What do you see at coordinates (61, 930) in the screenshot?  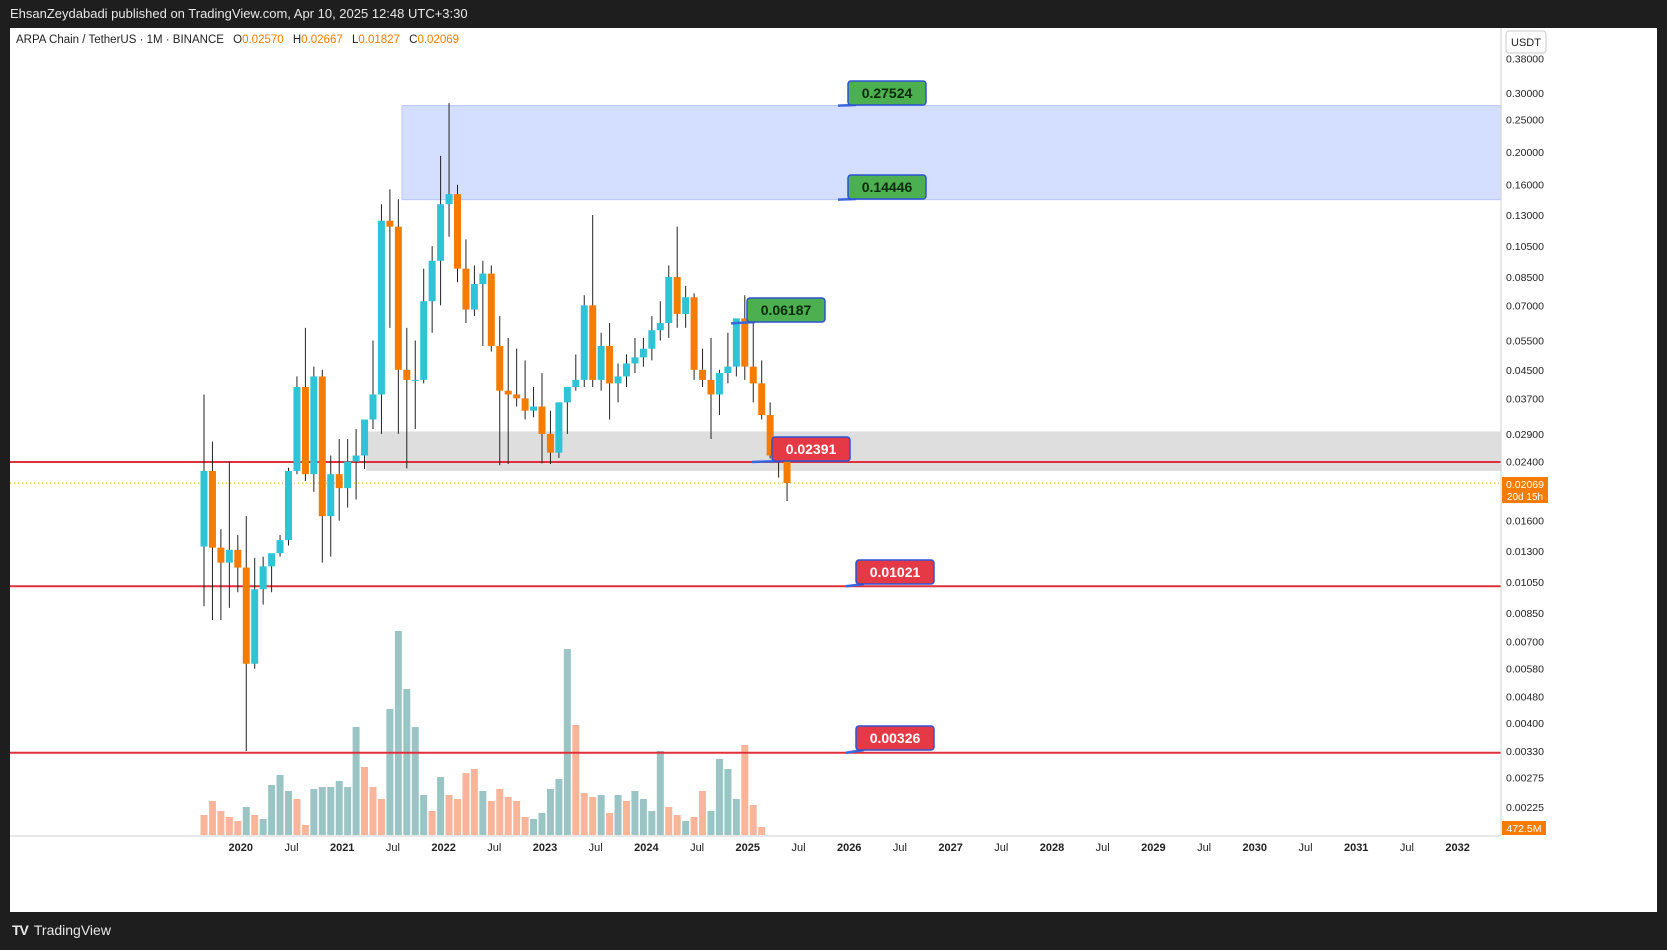 I see `tradingview-logo: TV TradingView` at bounding box center [61, 930].